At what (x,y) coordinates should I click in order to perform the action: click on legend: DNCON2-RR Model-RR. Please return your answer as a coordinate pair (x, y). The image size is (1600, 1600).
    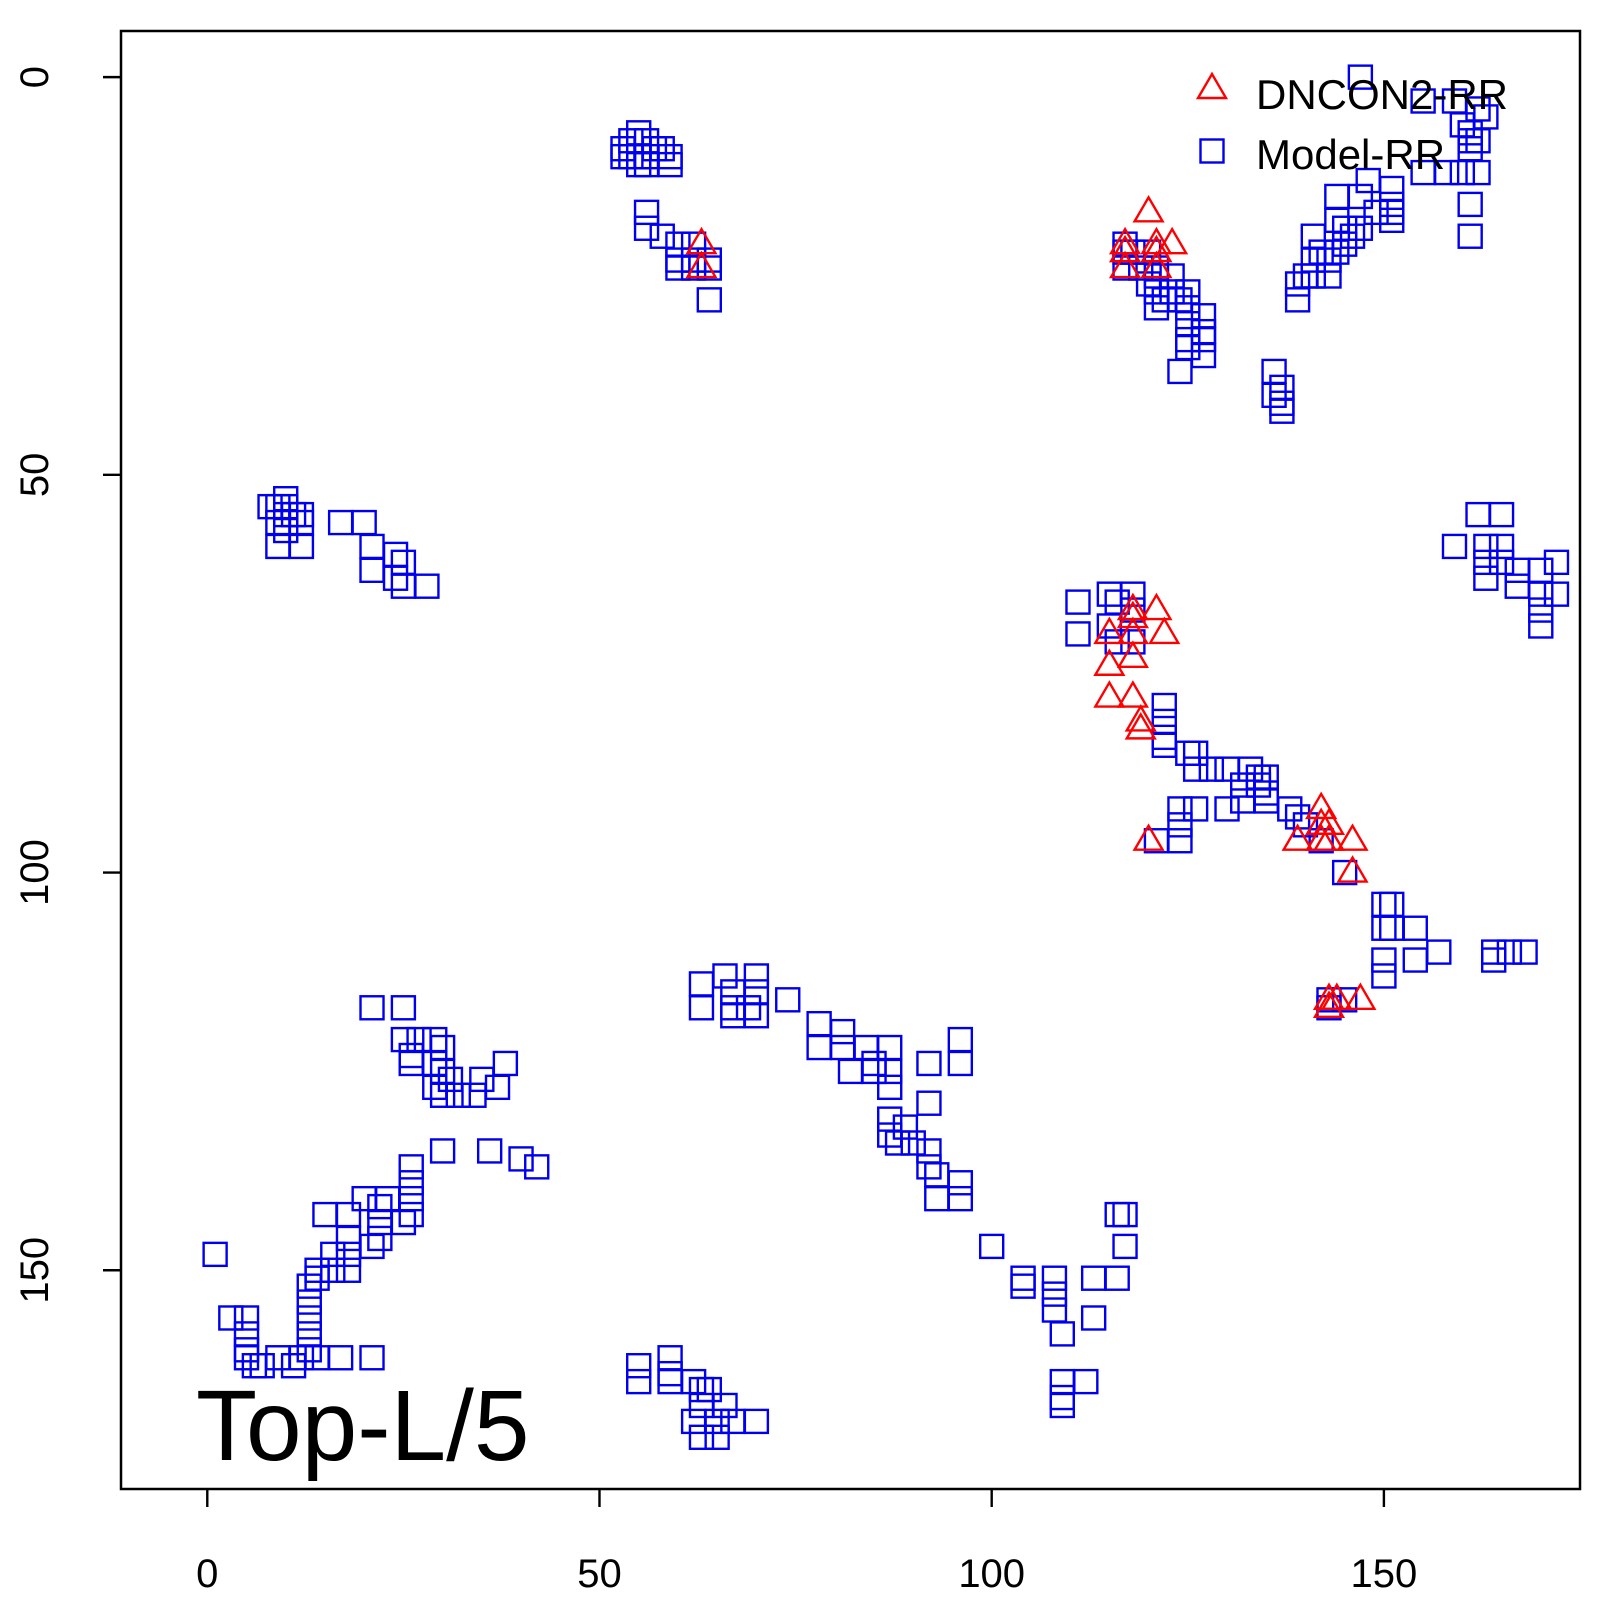
    Looking at the image, I should click on (1351, 124).